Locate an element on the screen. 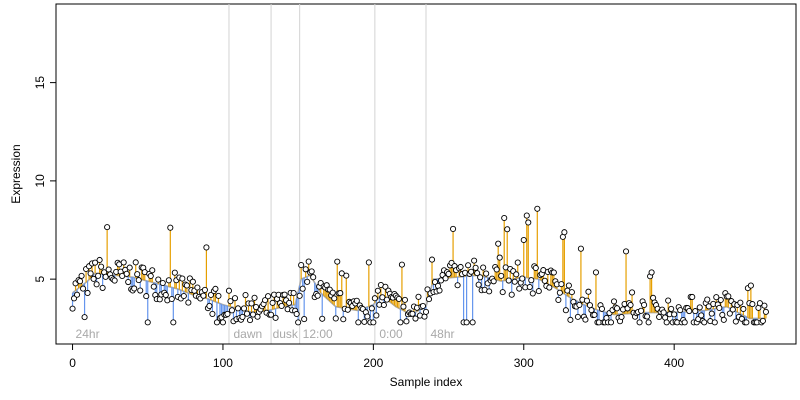  annotation-1: dawn is located at coordinates (247, 334).